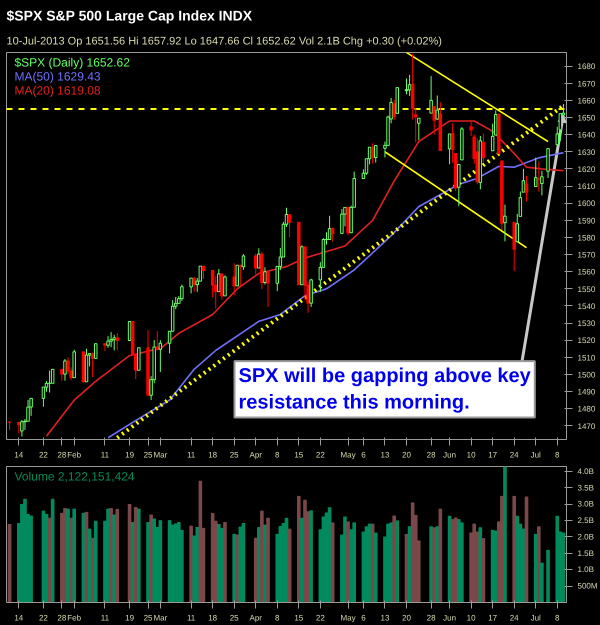 The image size is (600, 625). Describe the element at coordinates (586, 521) in the screenshot. I see `y-tick-label: 2.5B` at that location.